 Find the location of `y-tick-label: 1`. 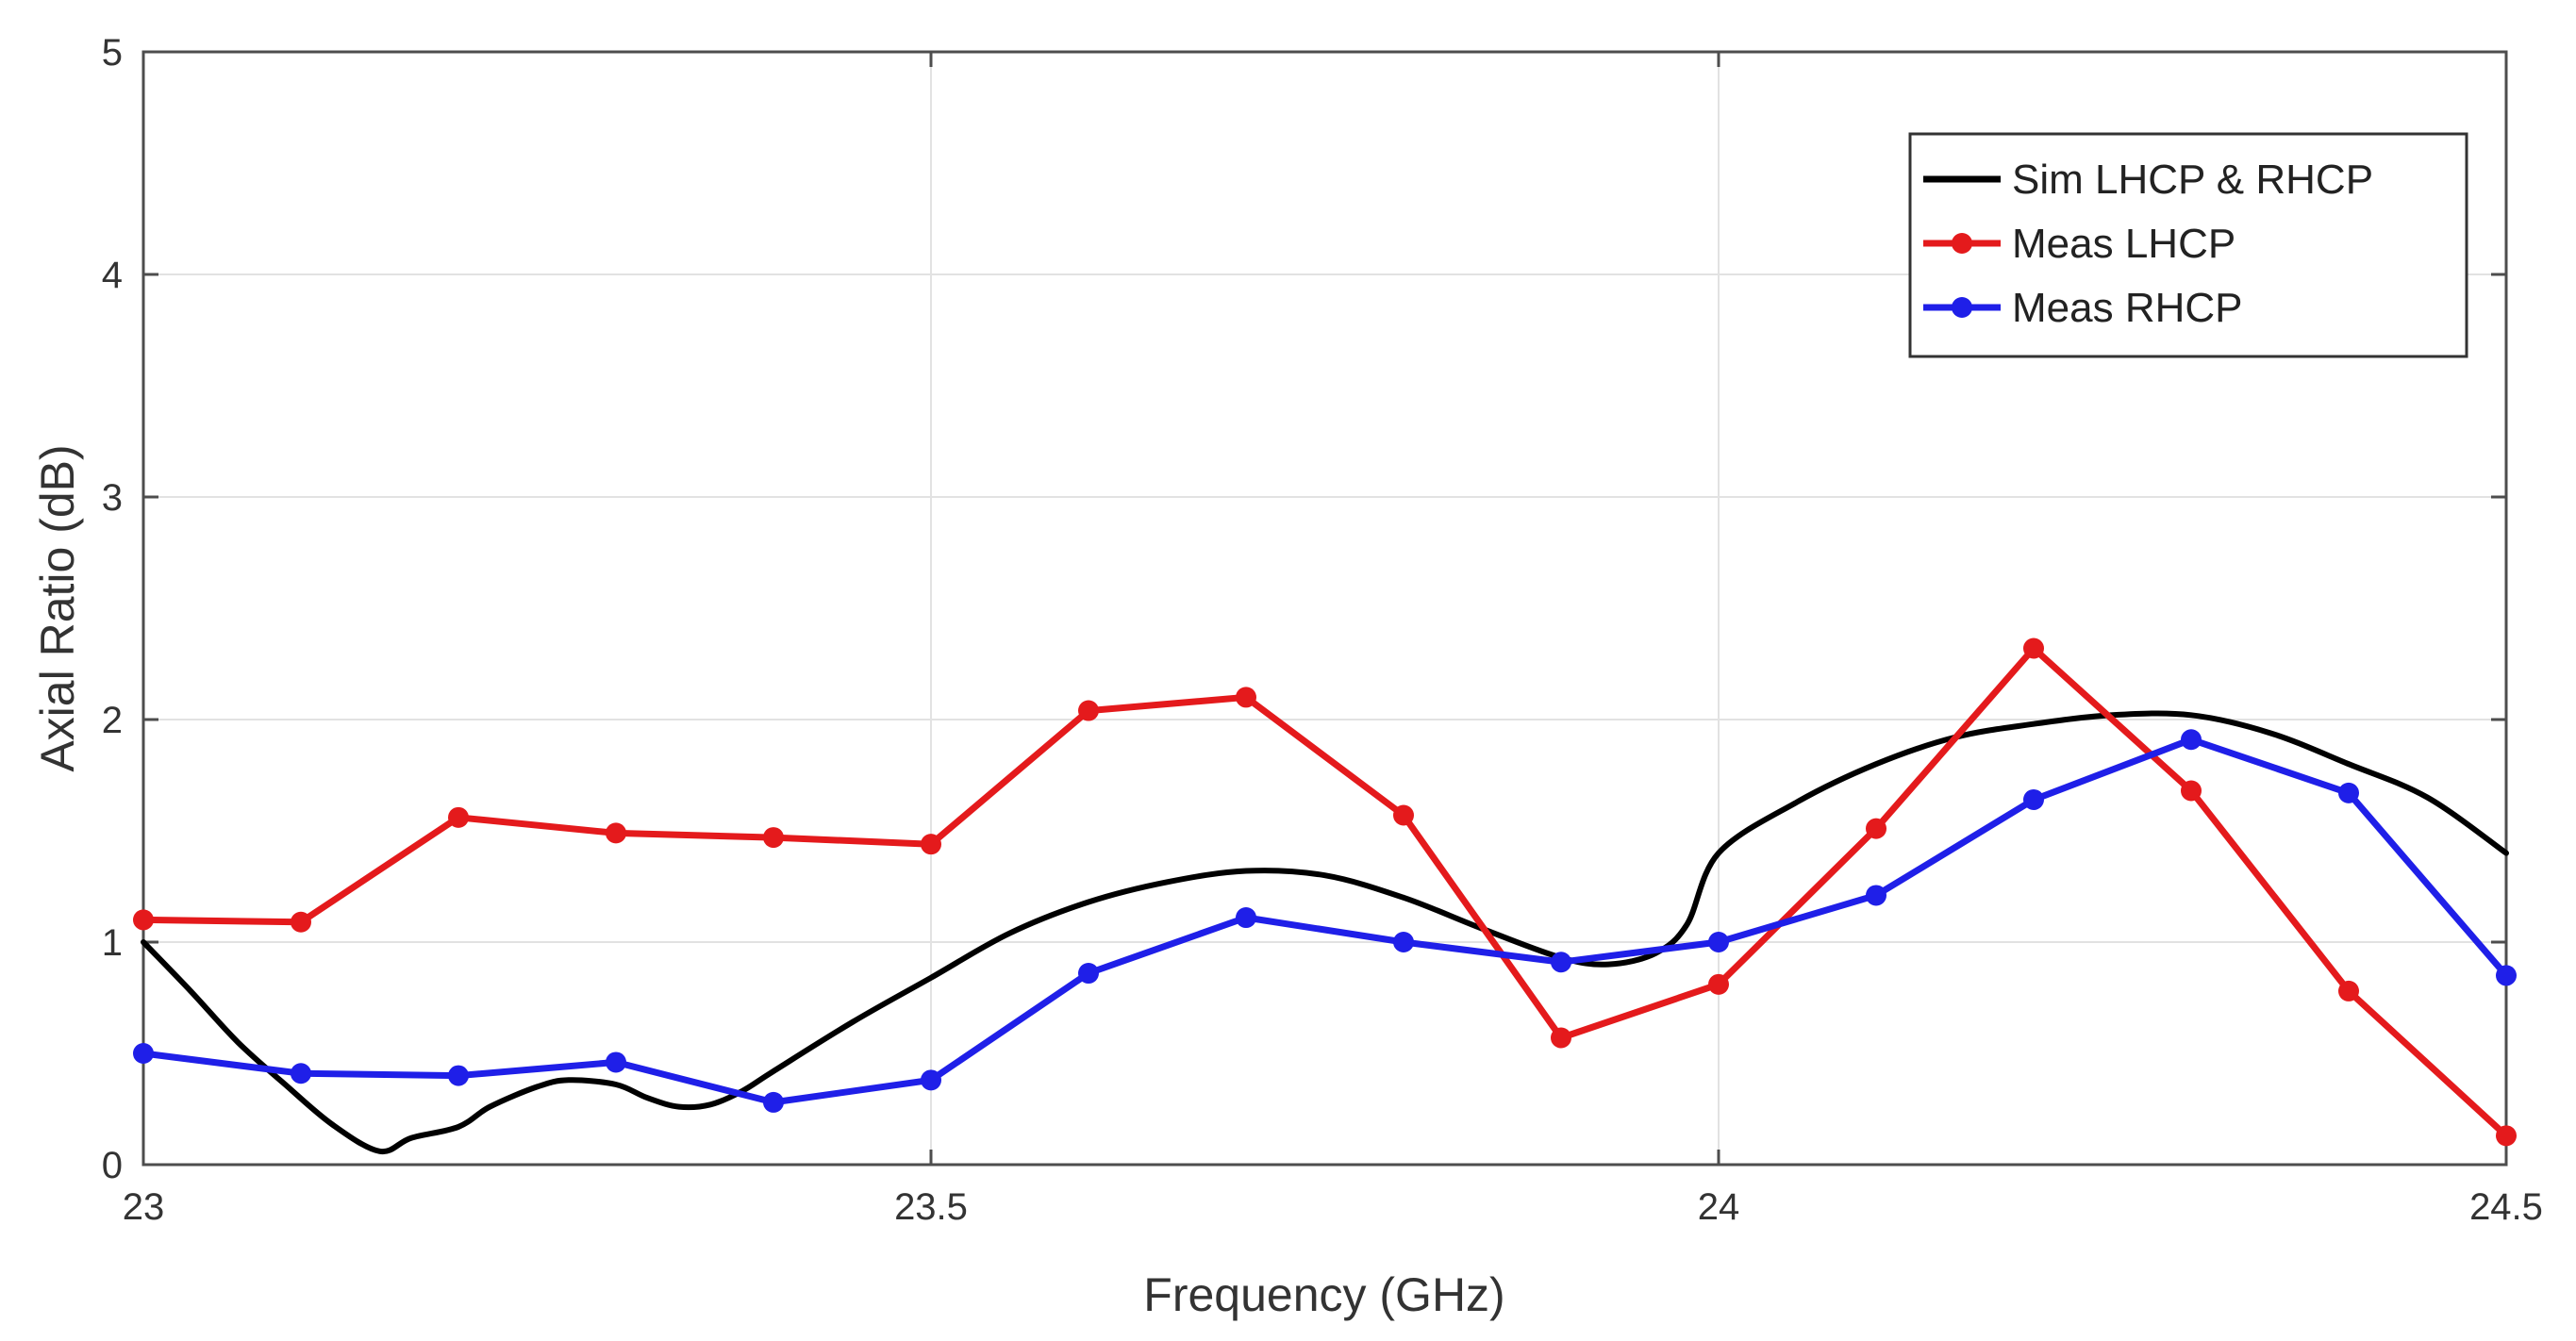

y-tick-label: 1 is located at coordinates (113, 943).